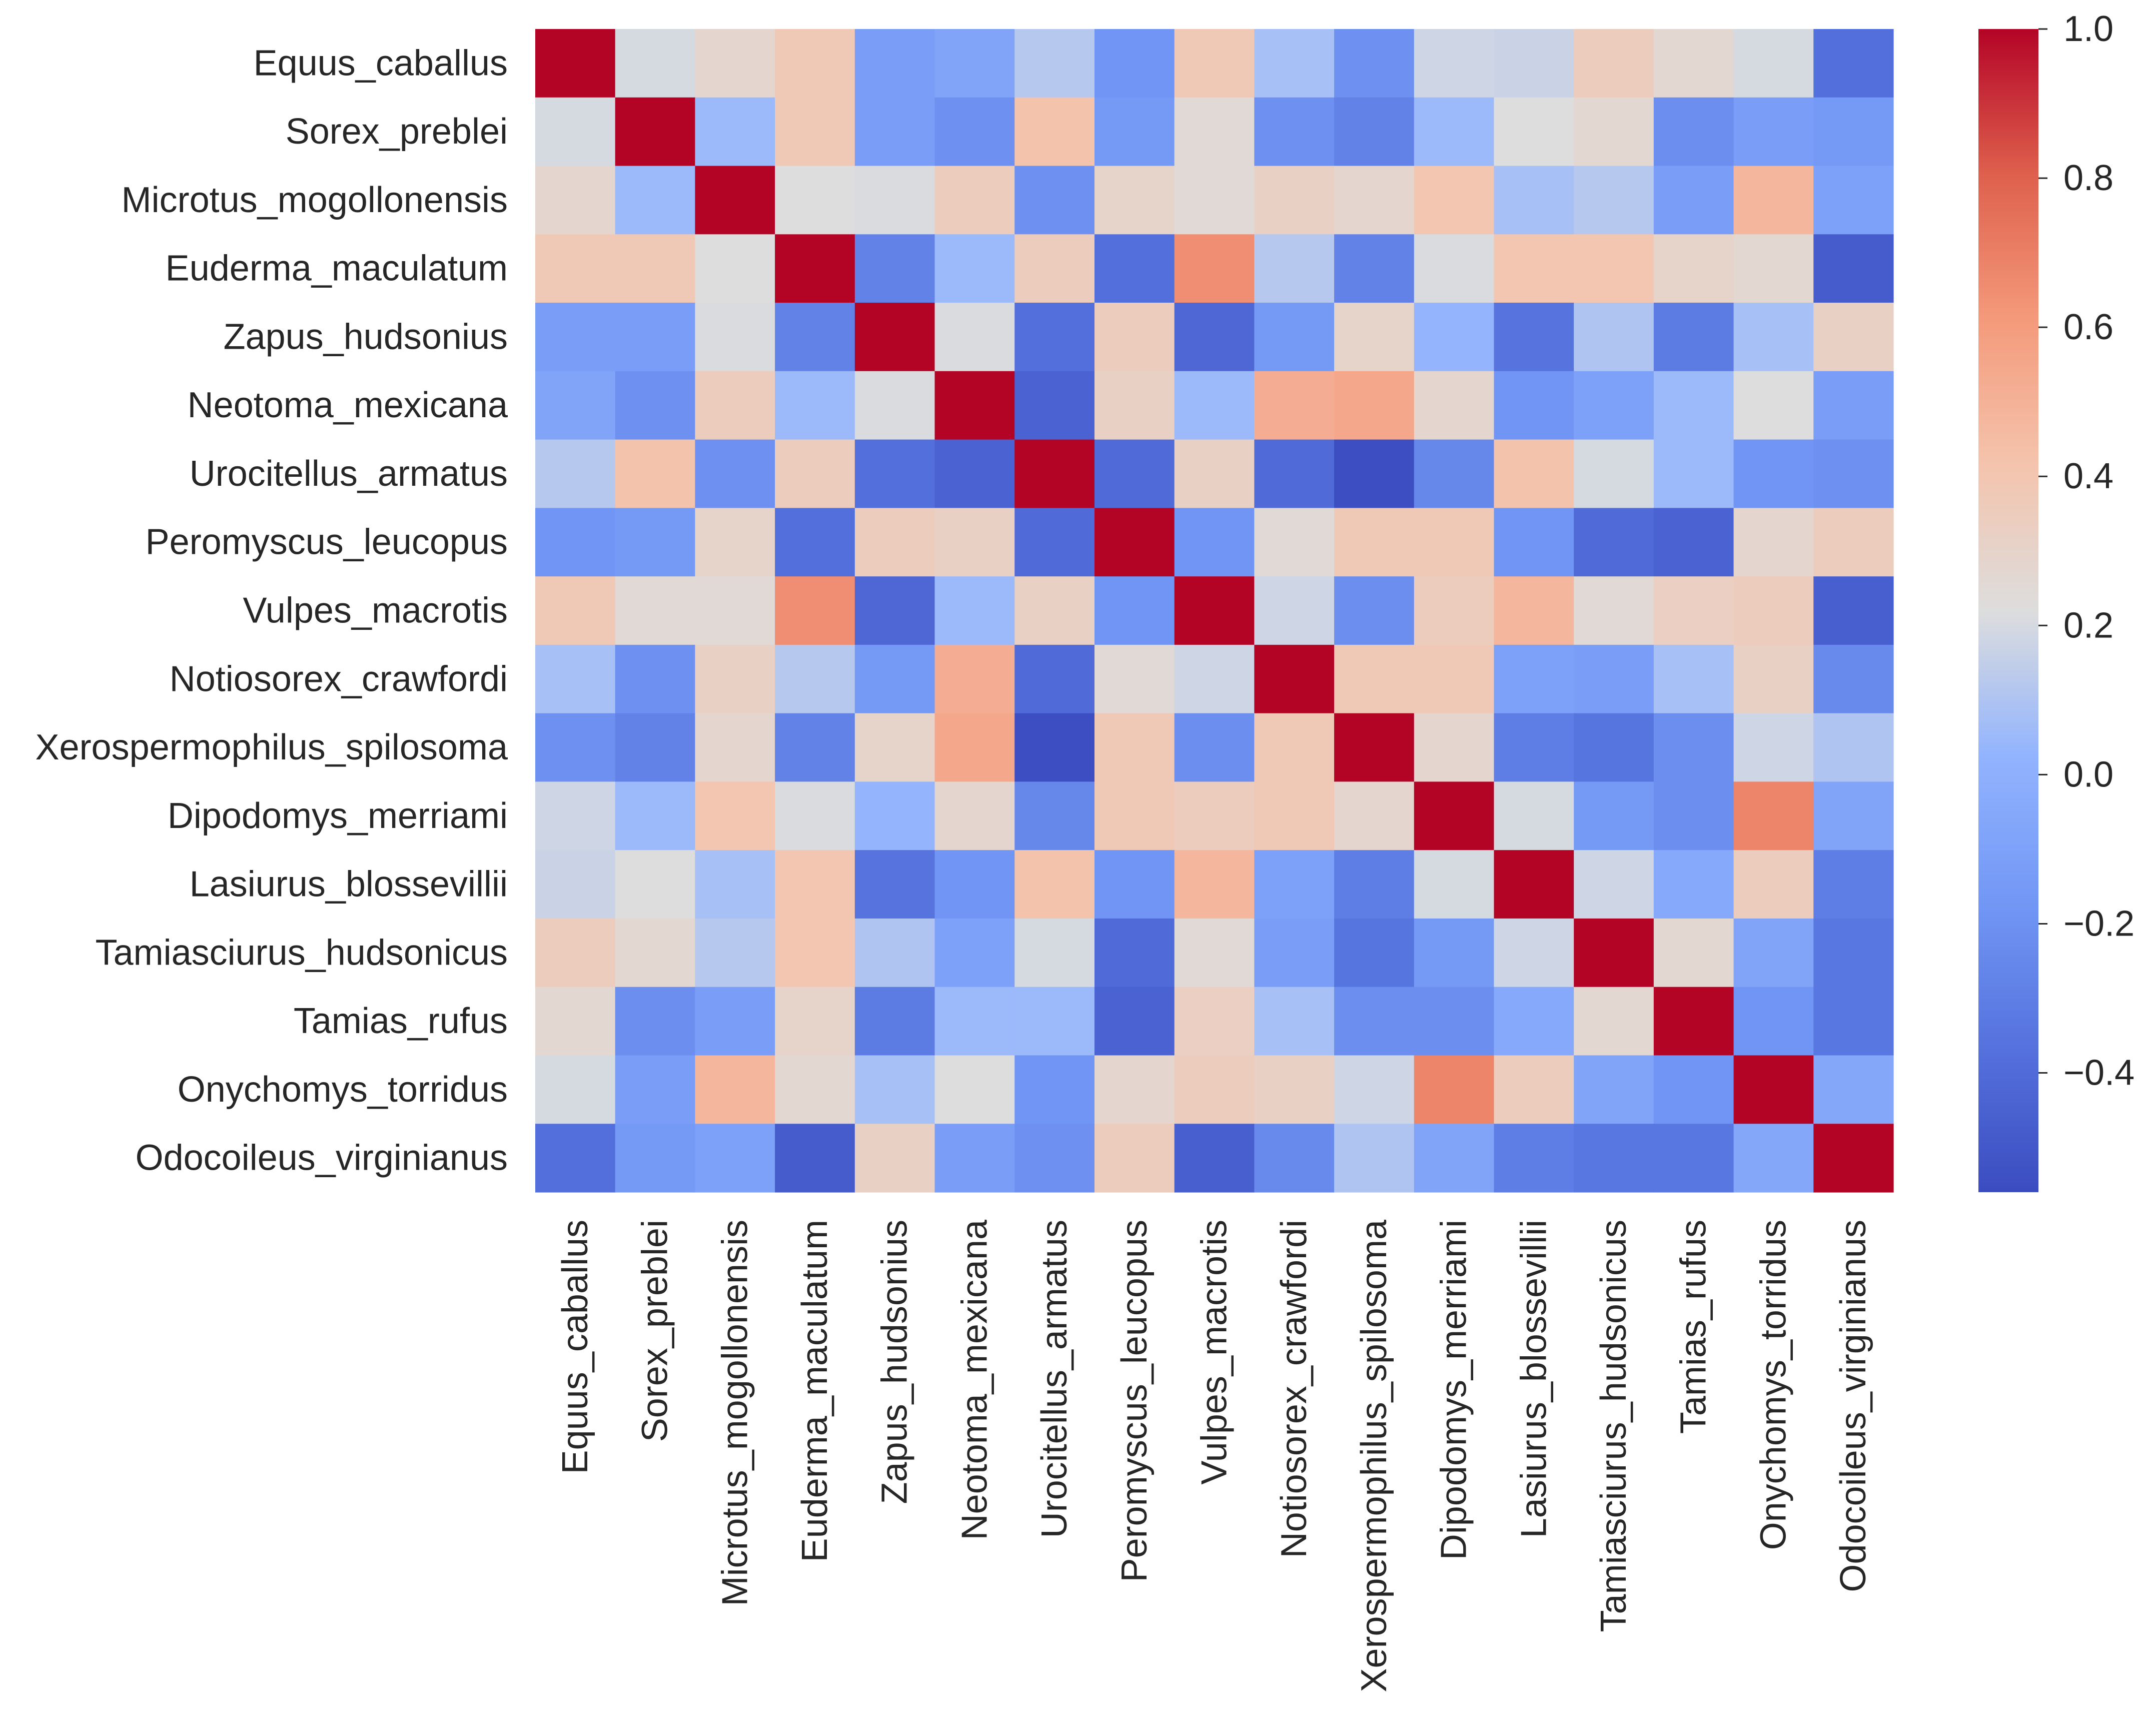 This screenshot has width=2148, height=1736. Describe the element at coordinates (2098, 1073) in the screenshot. I see `colorbar-tick-label: −0.4` at that location.